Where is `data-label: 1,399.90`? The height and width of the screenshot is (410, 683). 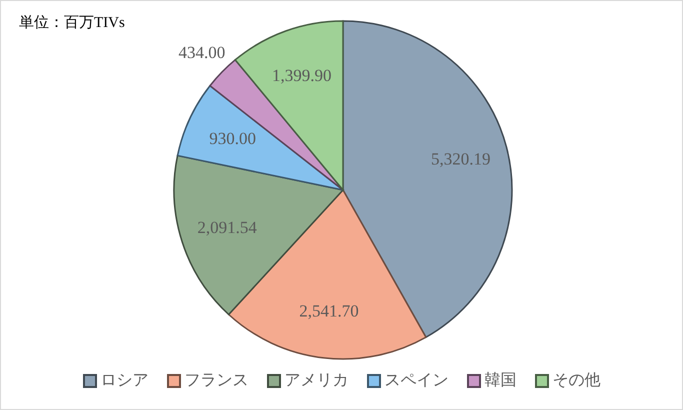 data-label: 1,399.90 is located at coordinates (302, 76).